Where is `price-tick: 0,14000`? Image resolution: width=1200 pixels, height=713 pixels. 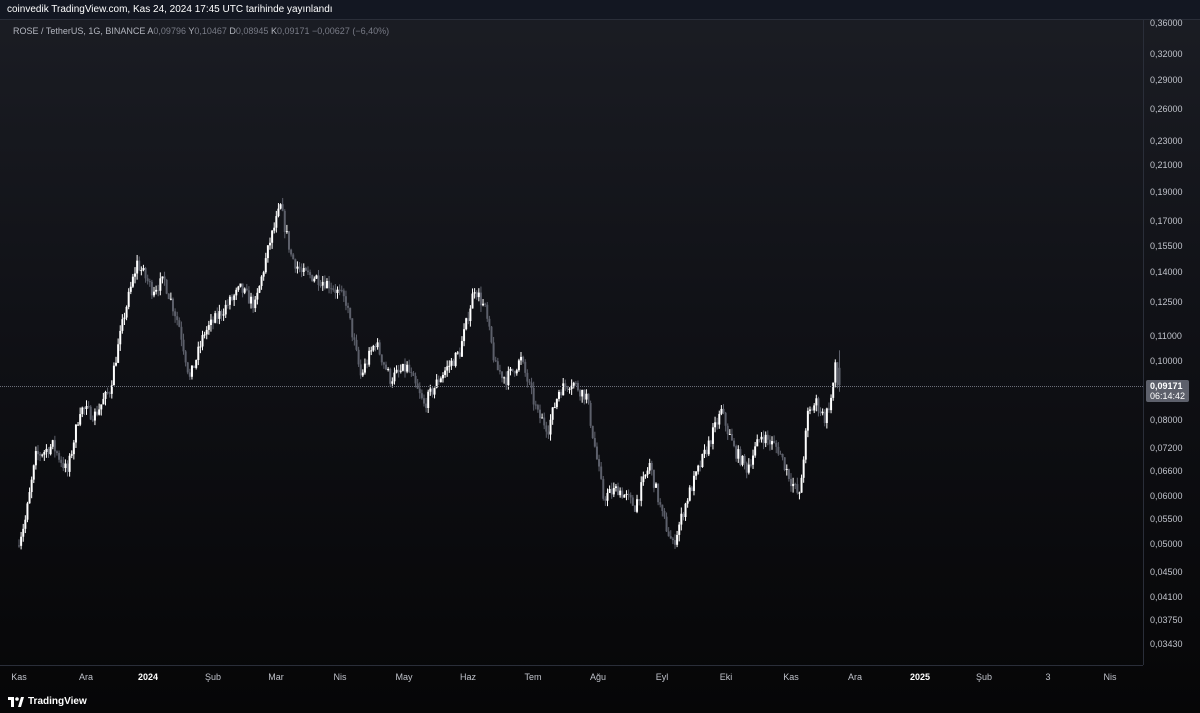
price-tick: 0,14000 is located at coordinates (1166, 272).